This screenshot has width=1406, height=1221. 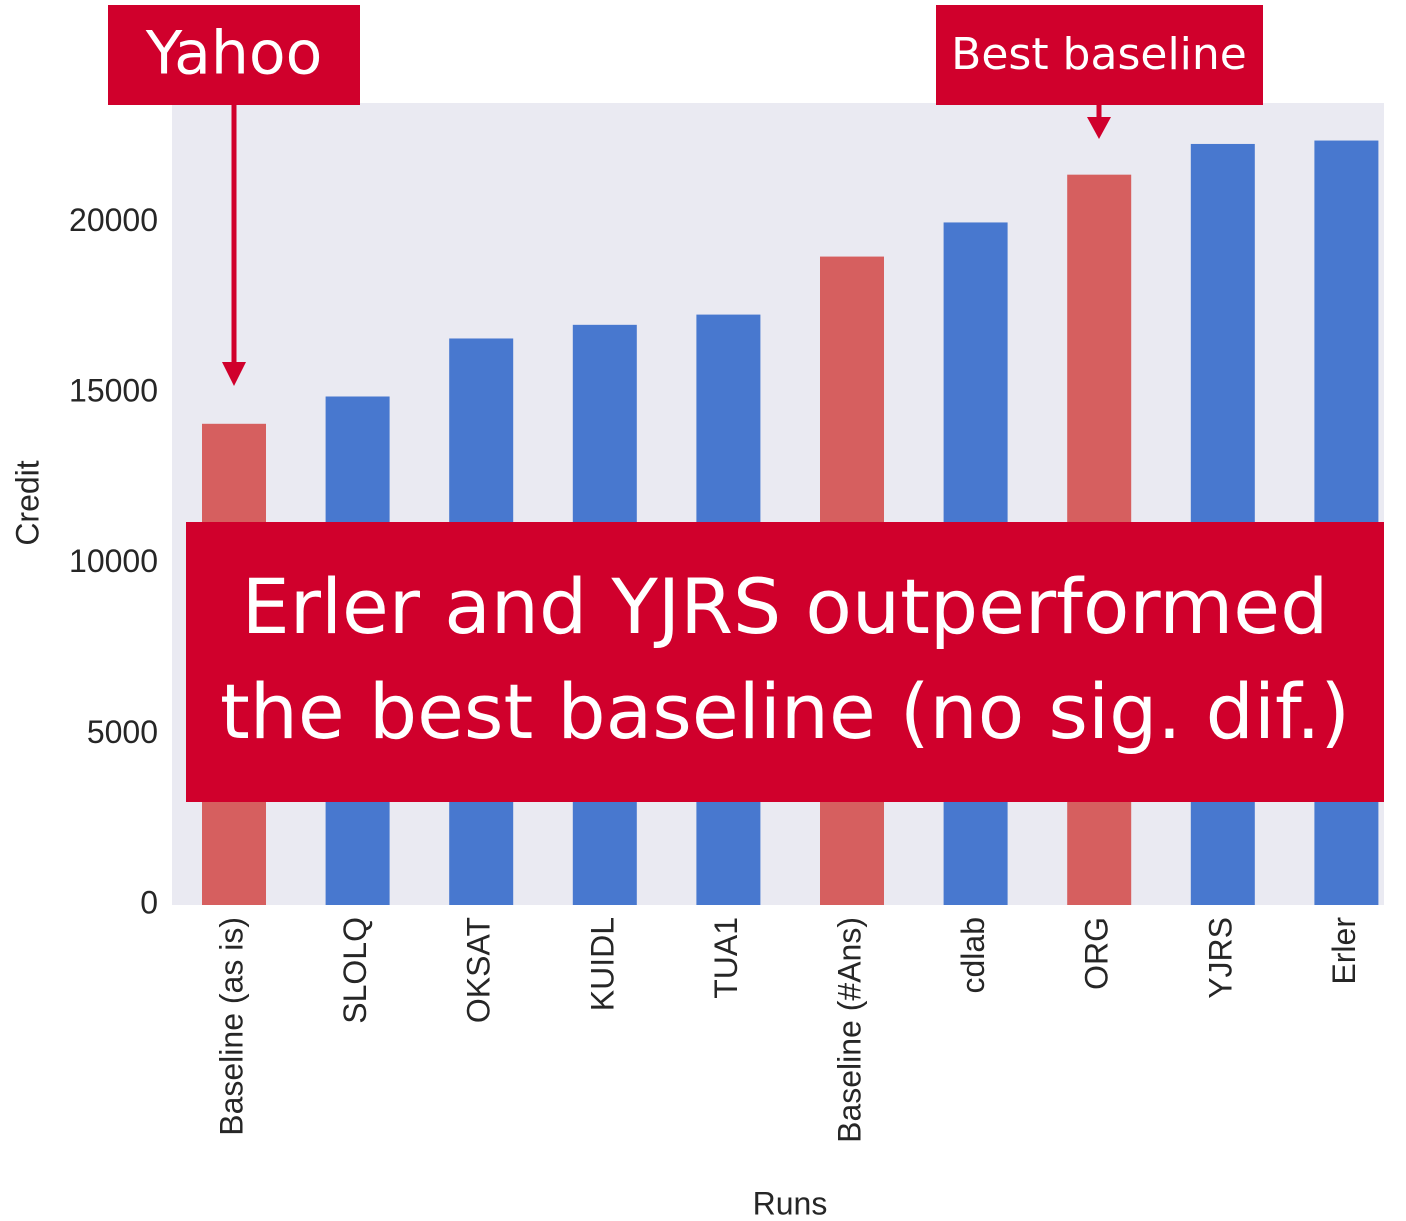 I want to click on annotation-text: Yahoo, so click(x=234, y=54).